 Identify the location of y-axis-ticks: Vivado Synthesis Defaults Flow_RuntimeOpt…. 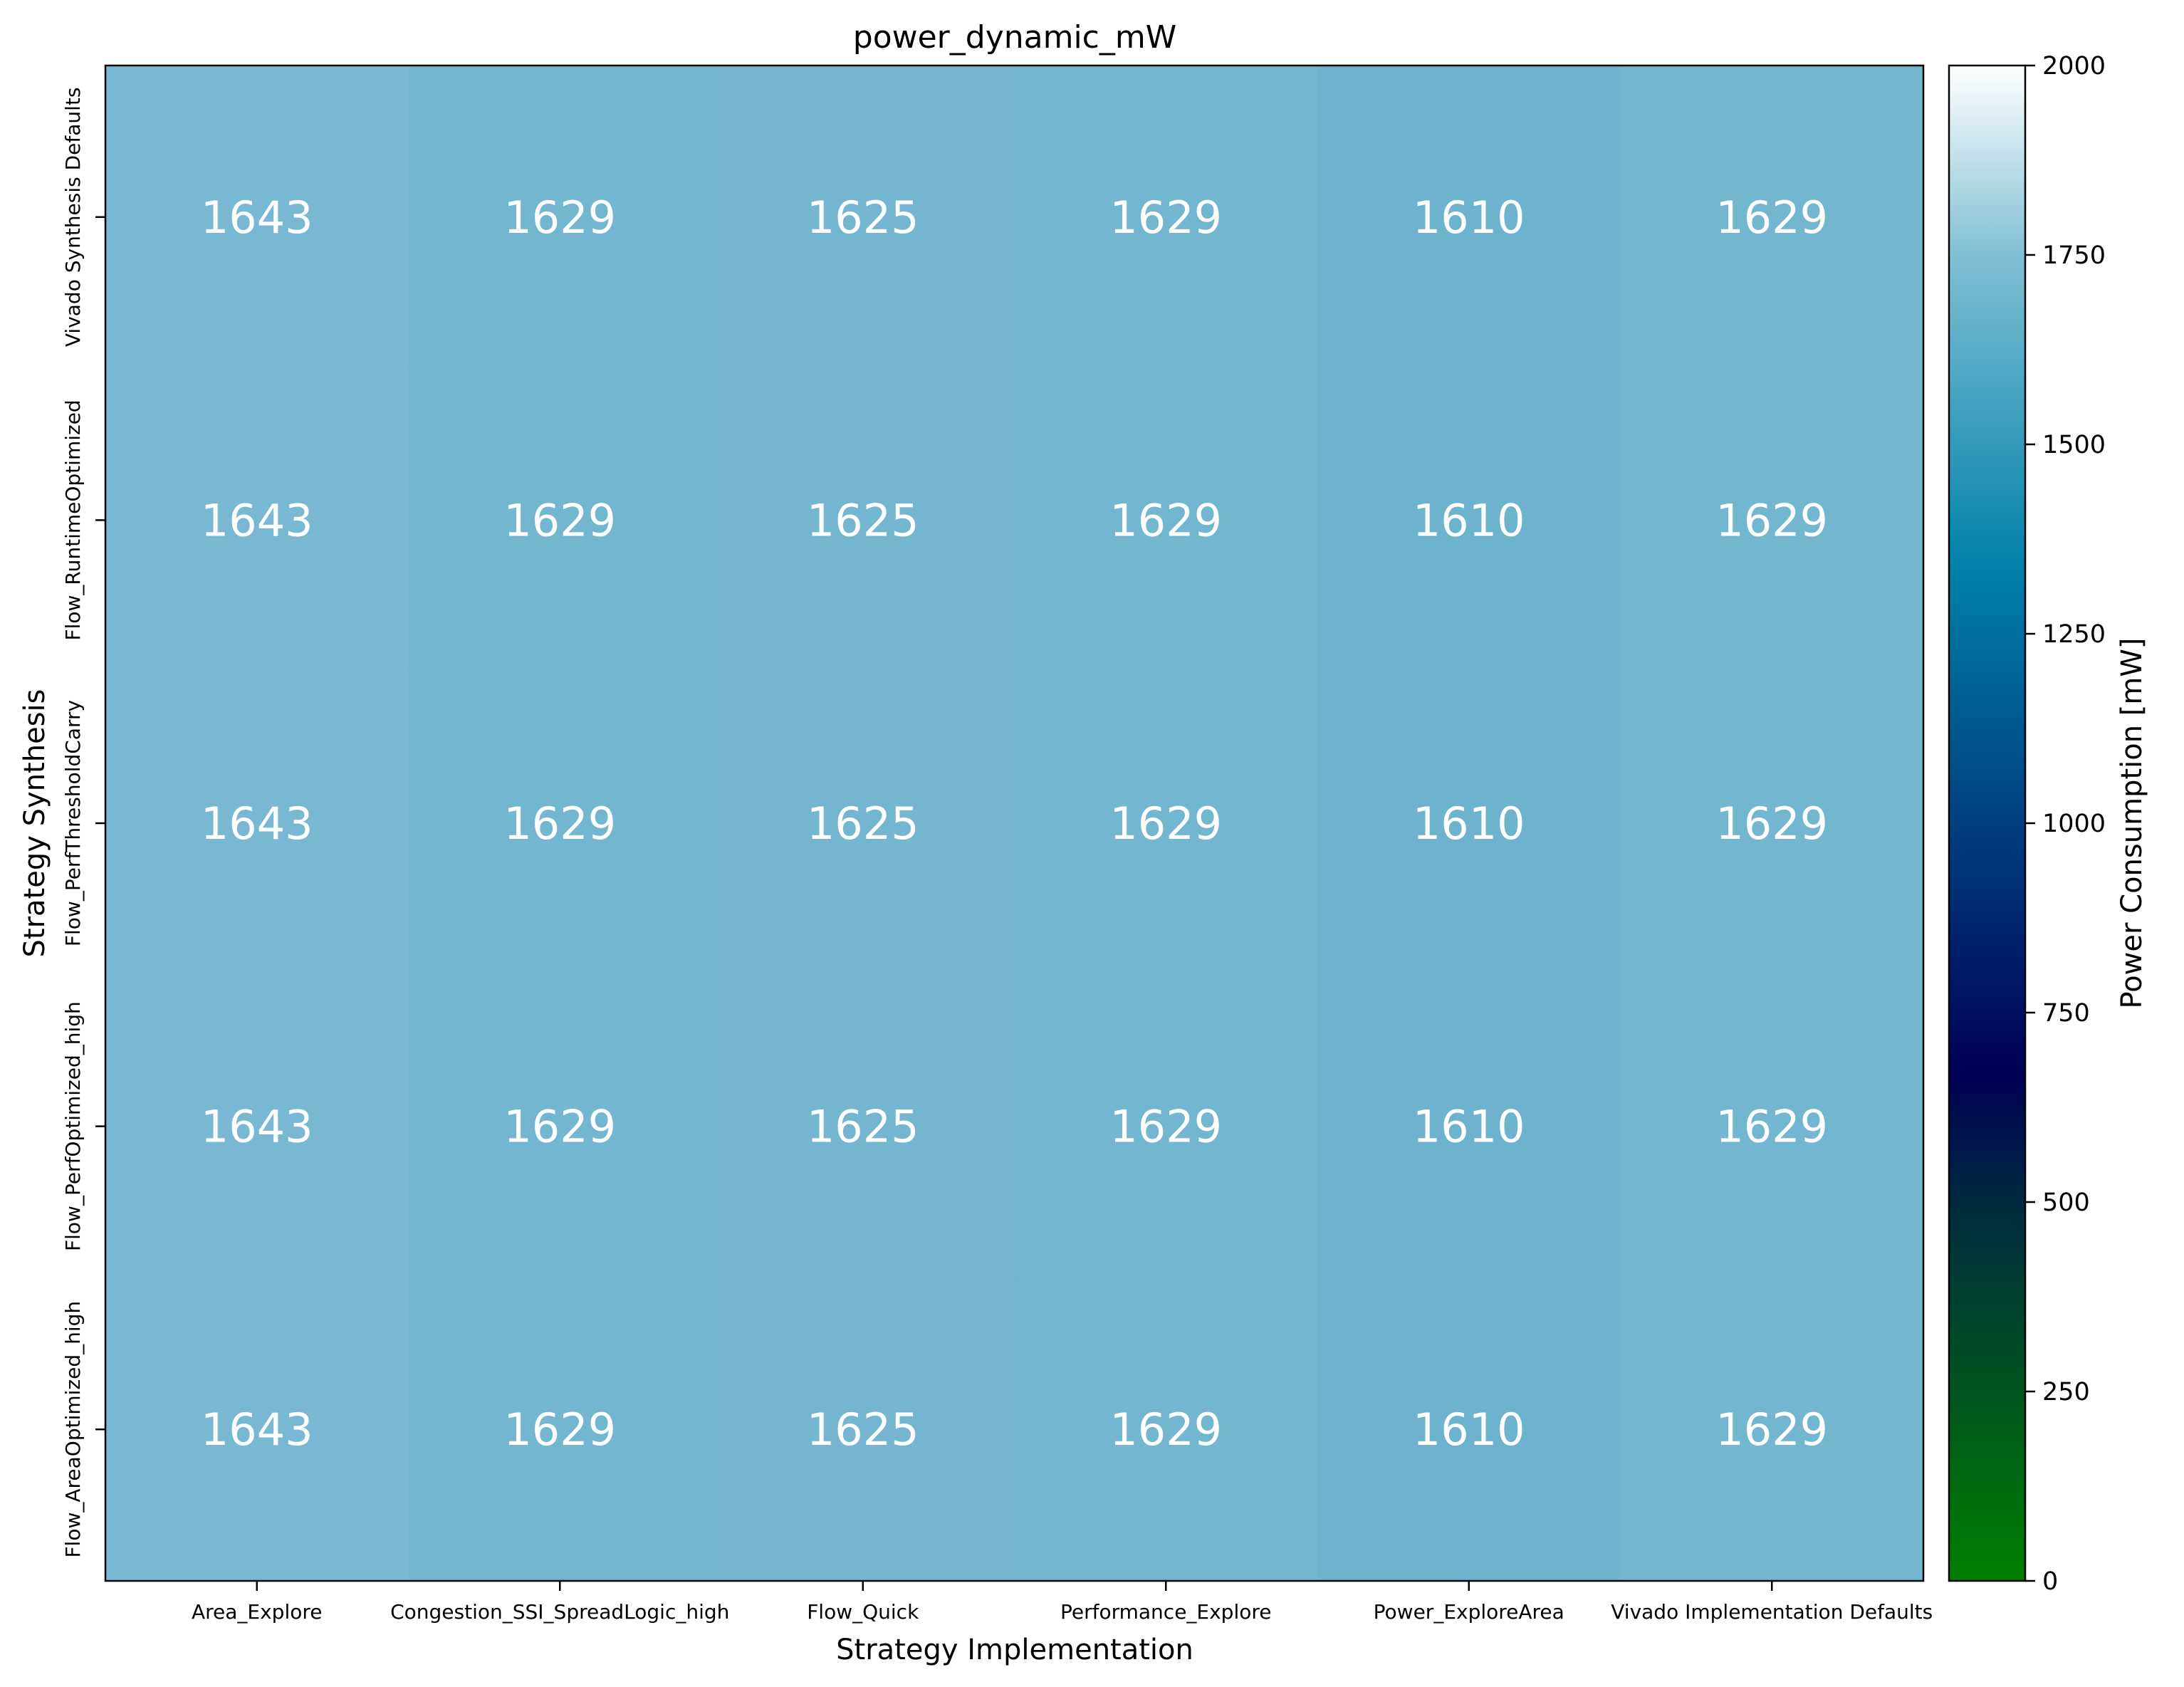
(83, 822).